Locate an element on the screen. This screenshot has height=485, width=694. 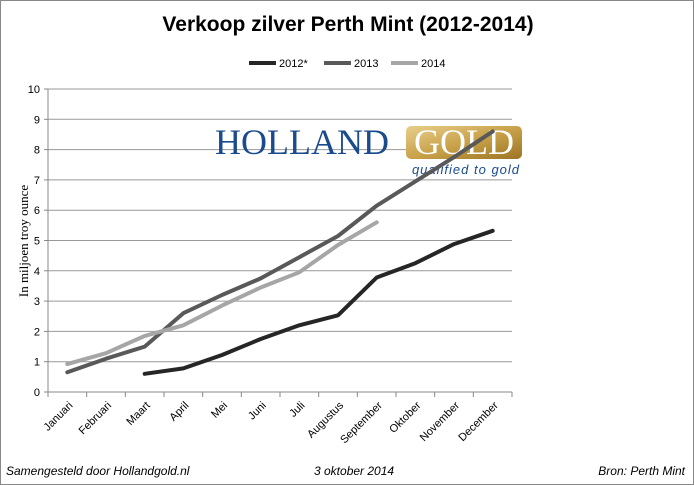
legend-label: 2013 is located at coordinates (366, 64).